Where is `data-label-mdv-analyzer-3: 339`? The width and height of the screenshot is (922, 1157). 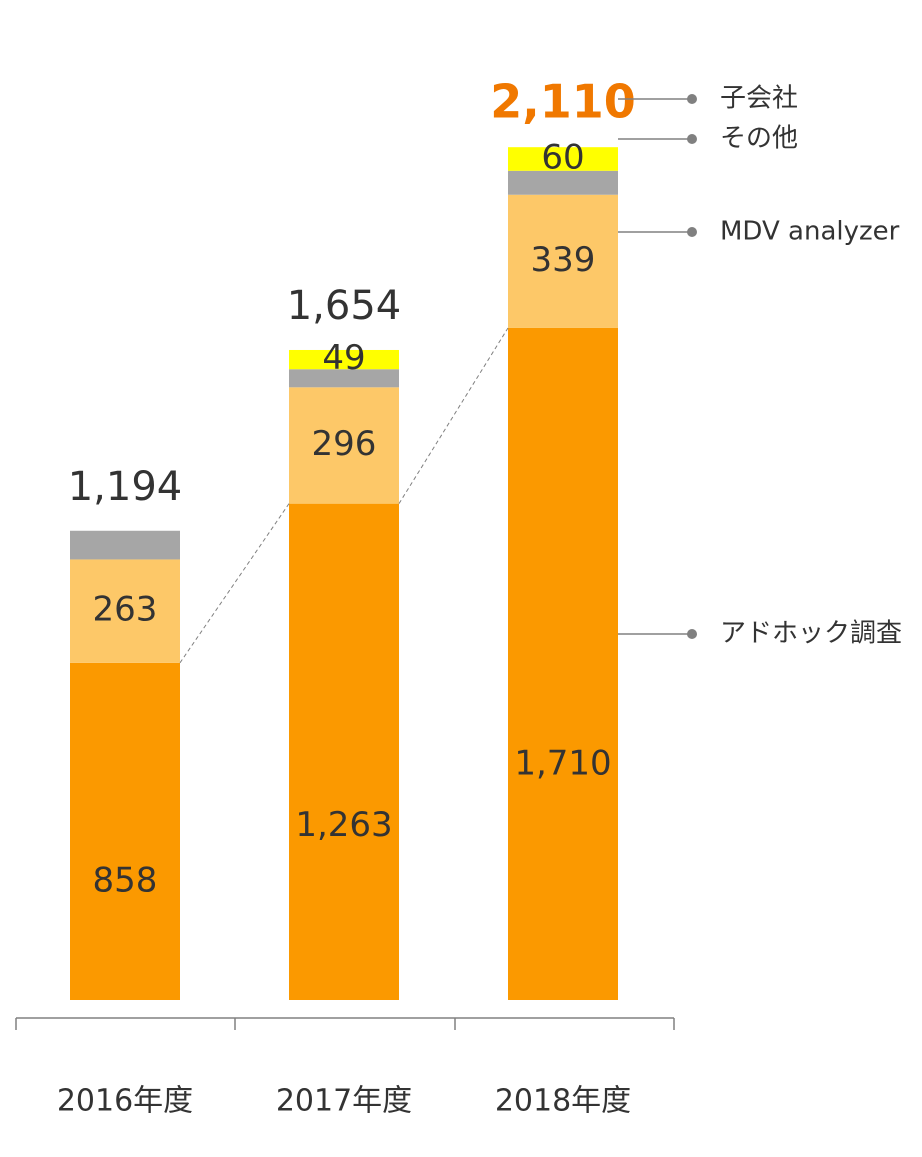 data-label-mdv-analyzer-3: 339 is located at coordinates (563, 260).